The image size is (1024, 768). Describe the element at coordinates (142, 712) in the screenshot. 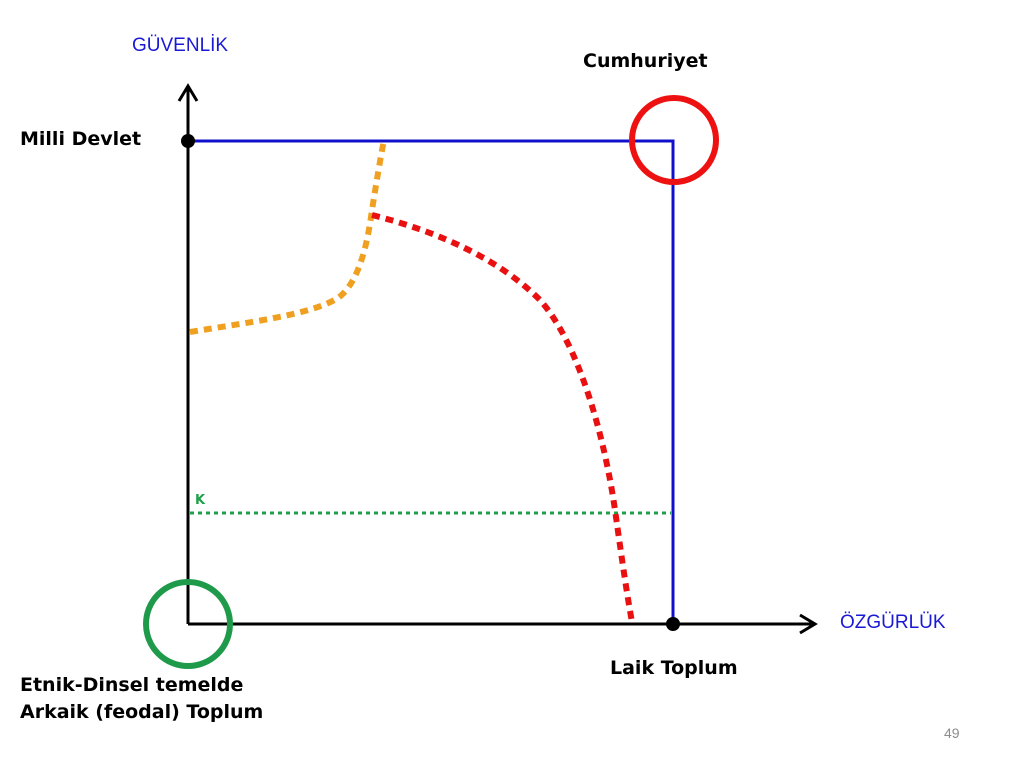

I see `origin-label-line2: Arkaik (feodal) Toplum` at that location.